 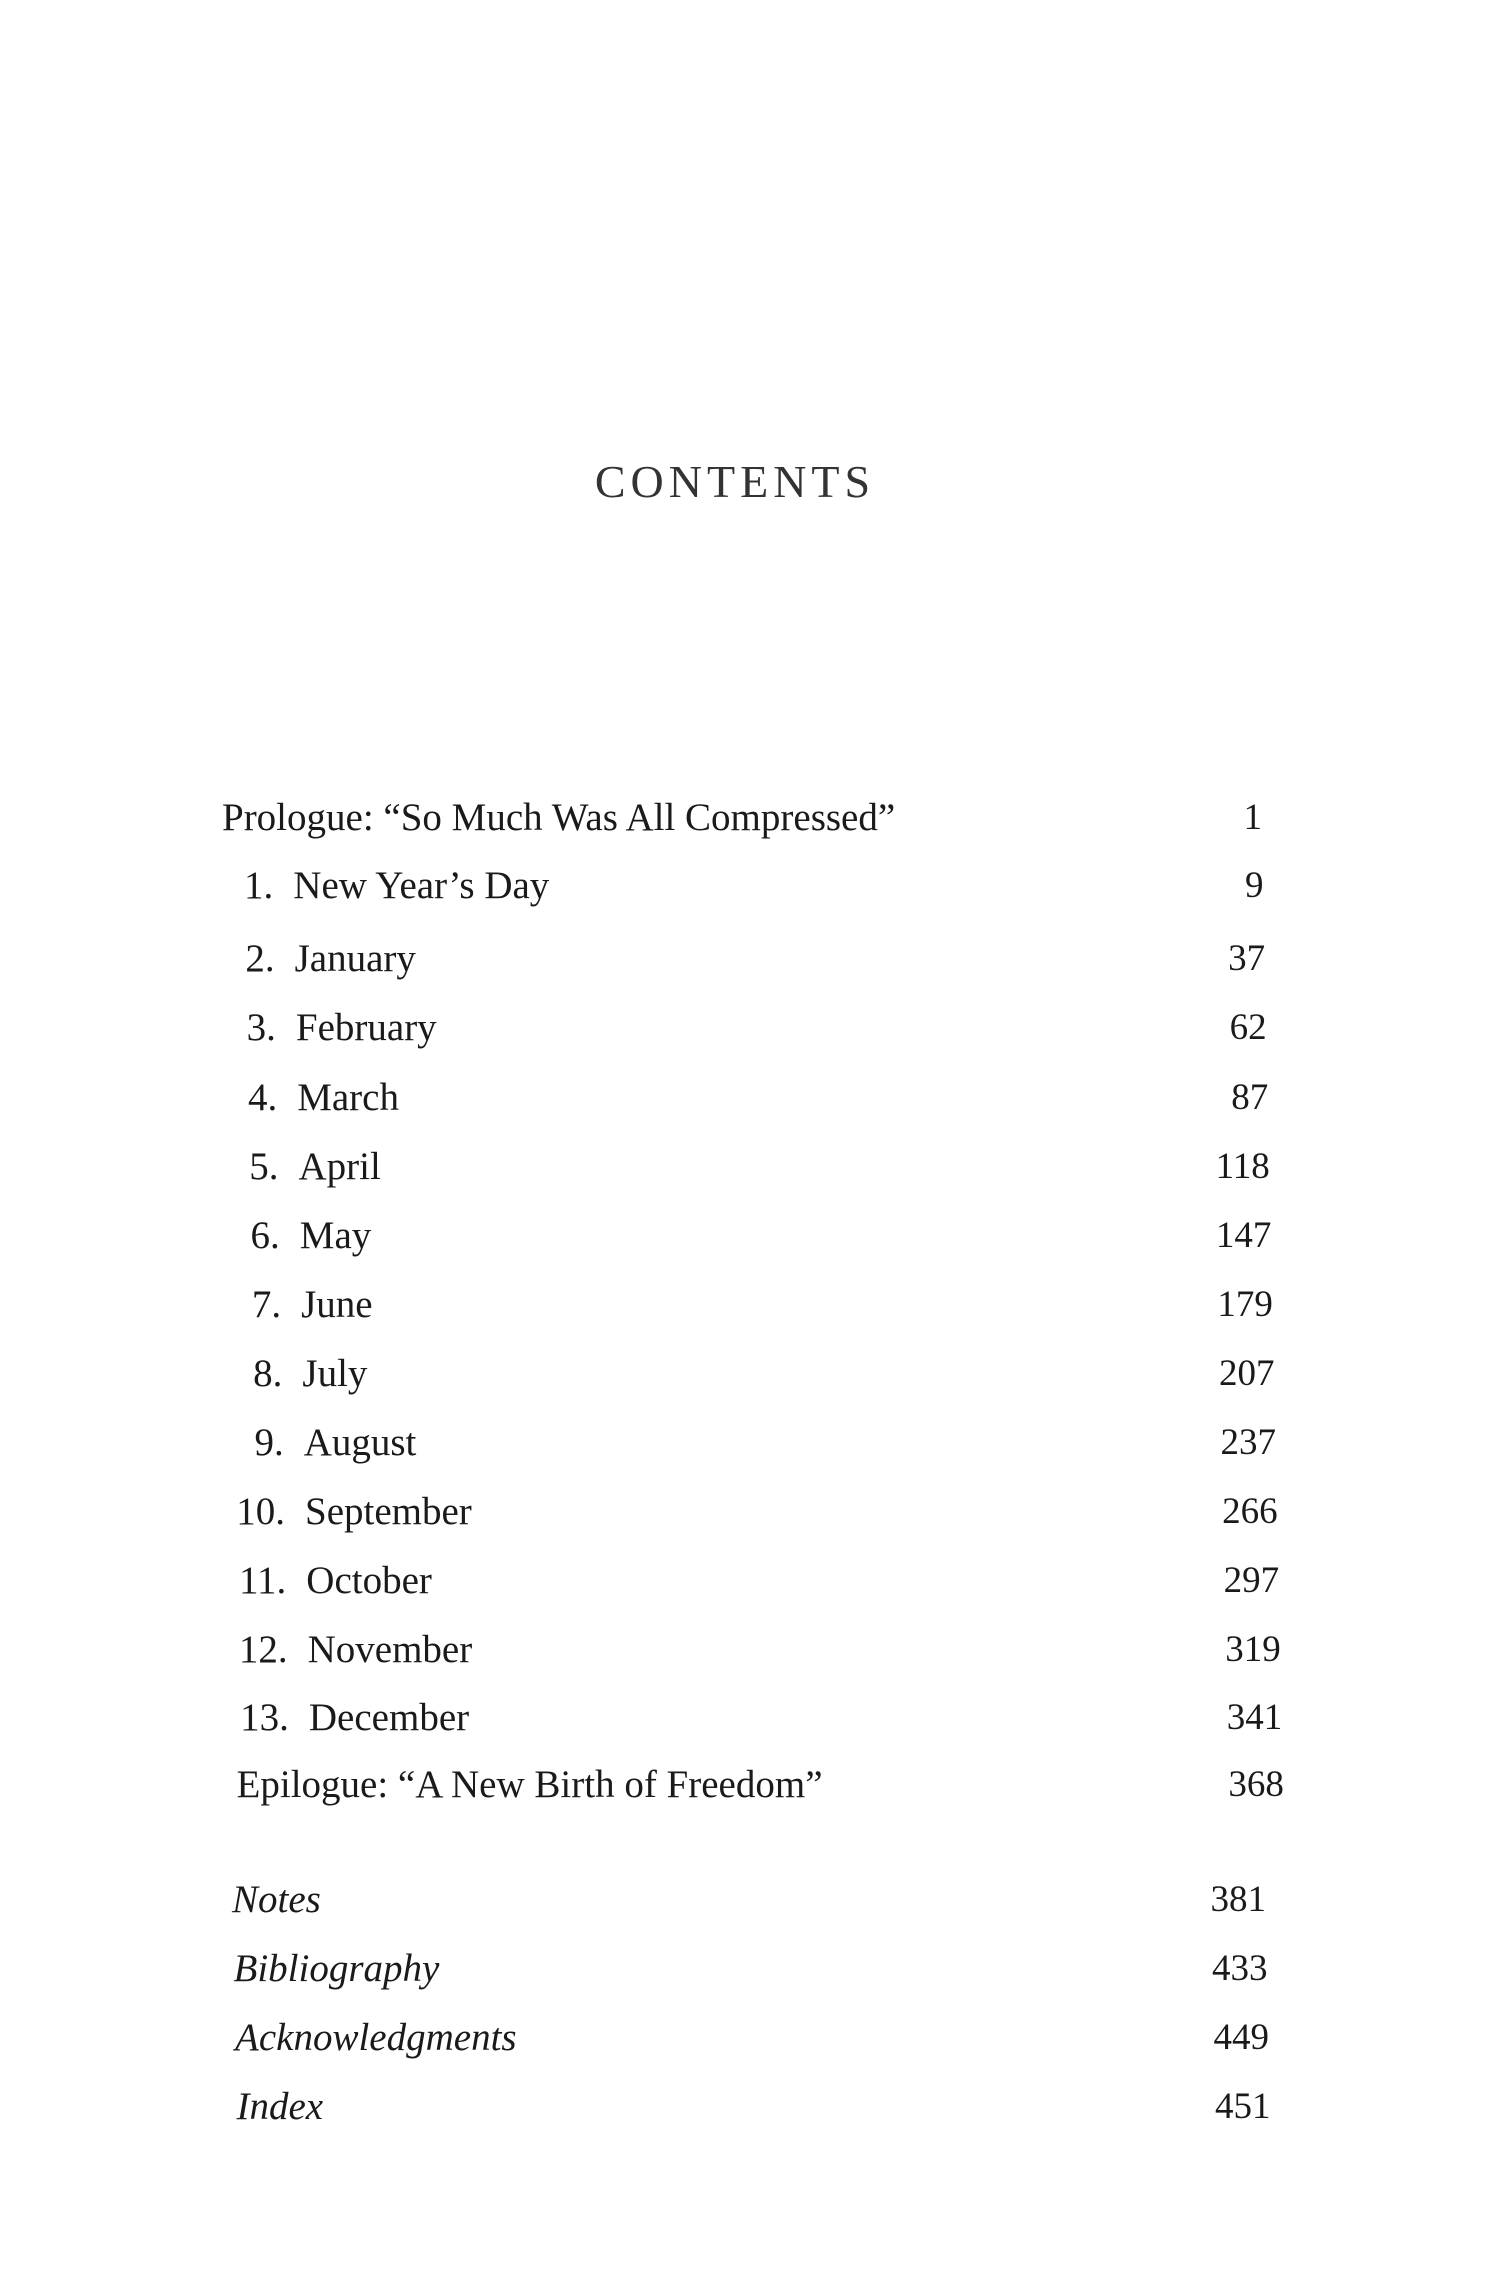 What do you see at coordinates (262, 1580) in the screenshot?
I see `chapter-number: 11.` at bounding box center [262, 1580].